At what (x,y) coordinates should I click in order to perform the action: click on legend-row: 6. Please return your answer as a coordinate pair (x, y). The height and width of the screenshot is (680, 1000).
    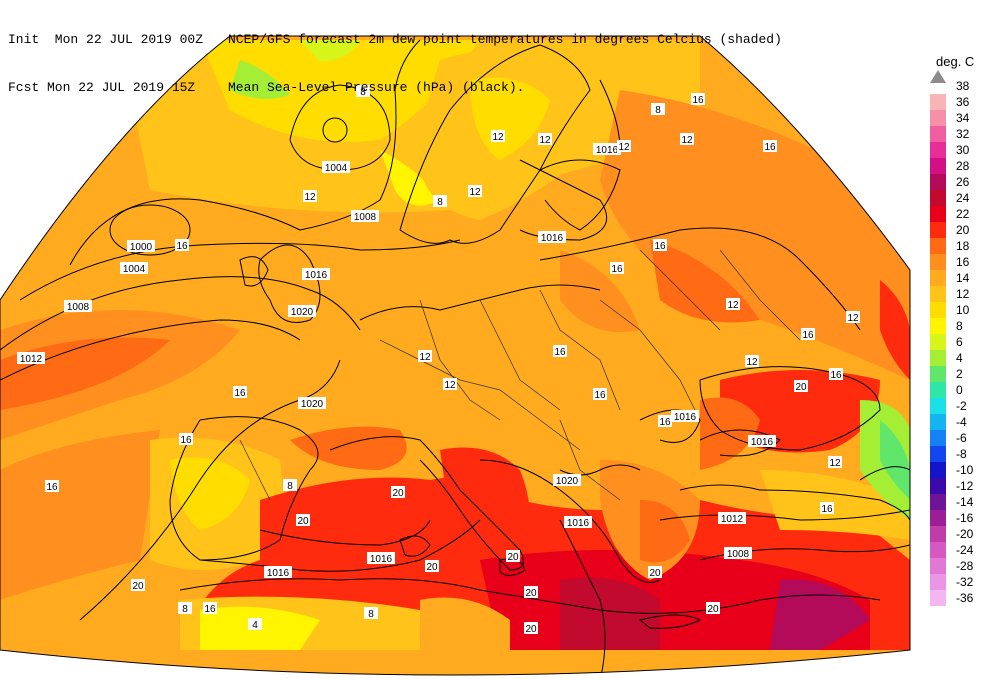
    Looking at the image, I should click on (965, 342).